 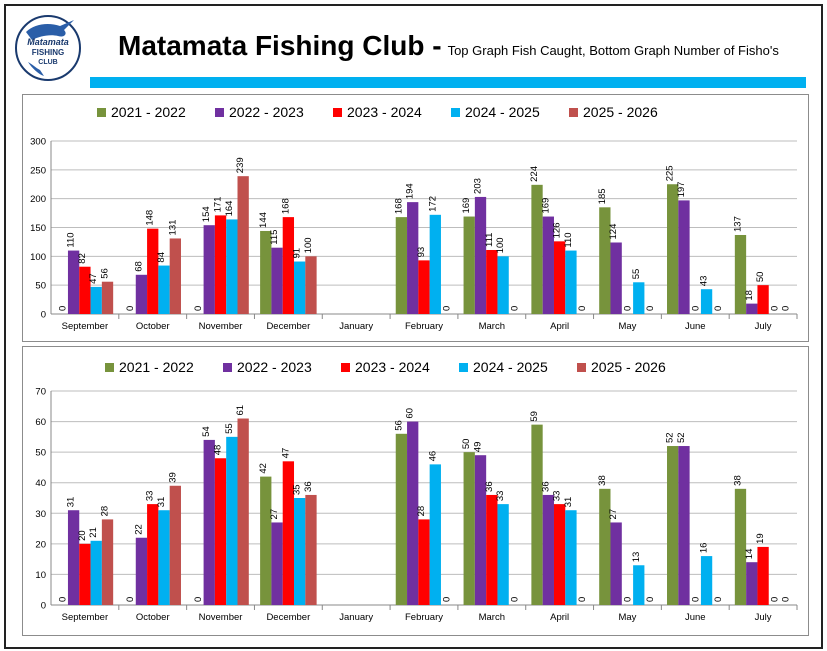 What do you see at coordinates (288, 326) in the screenshot?
I see `category-label-december: December` at bounding box center [288, 326].